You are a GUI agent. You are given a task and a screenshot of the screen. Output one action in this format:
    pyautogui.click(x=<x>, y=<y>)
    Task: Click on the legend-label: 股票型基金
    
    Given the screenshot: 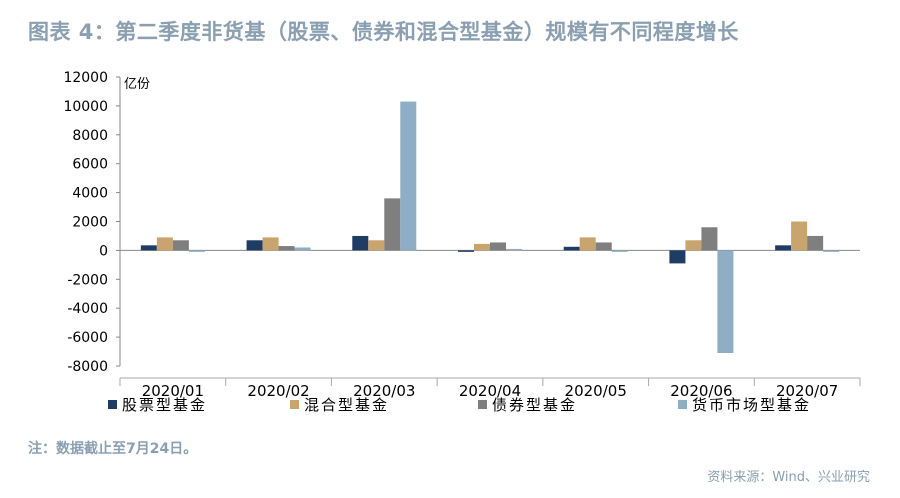 What is the action you would take?
    pyautogui.click(x=164, y=405)
    